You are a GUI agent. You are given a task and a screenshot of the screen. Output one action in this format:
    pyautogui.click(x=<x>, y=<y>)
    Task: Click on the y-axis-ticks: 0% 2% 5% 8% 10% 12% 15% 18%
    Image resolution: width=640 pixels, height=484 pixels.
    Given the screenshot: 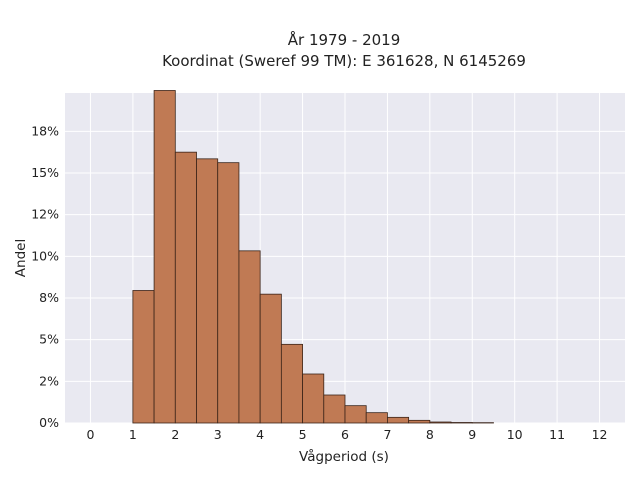 What is the action you would take?
    pyautogui.click(x=45, y=276)
    